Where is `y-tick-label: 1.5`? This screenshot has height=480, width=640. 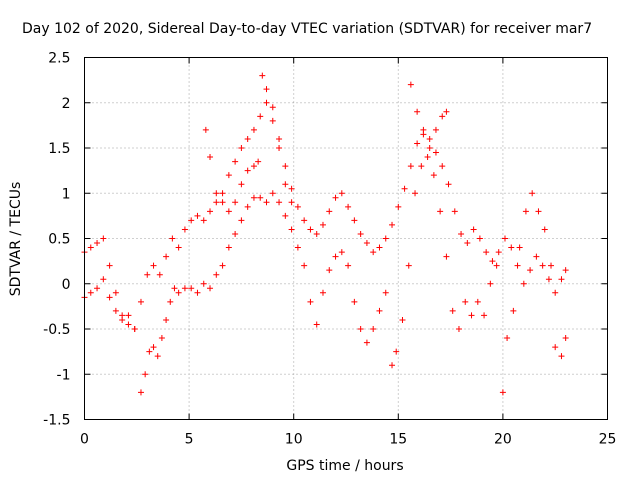
y-tick-label: 1.5 is located at coordinates (59, 149).